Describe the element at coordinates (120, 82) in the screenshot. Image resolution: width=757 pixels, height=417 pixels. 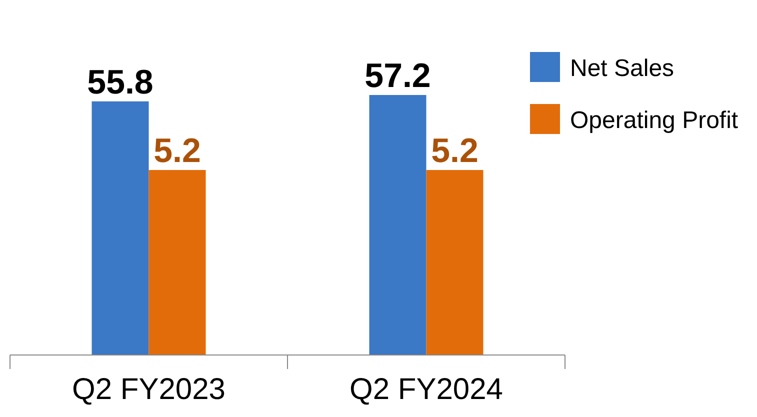
I see `data-label: 55.8` at that location.